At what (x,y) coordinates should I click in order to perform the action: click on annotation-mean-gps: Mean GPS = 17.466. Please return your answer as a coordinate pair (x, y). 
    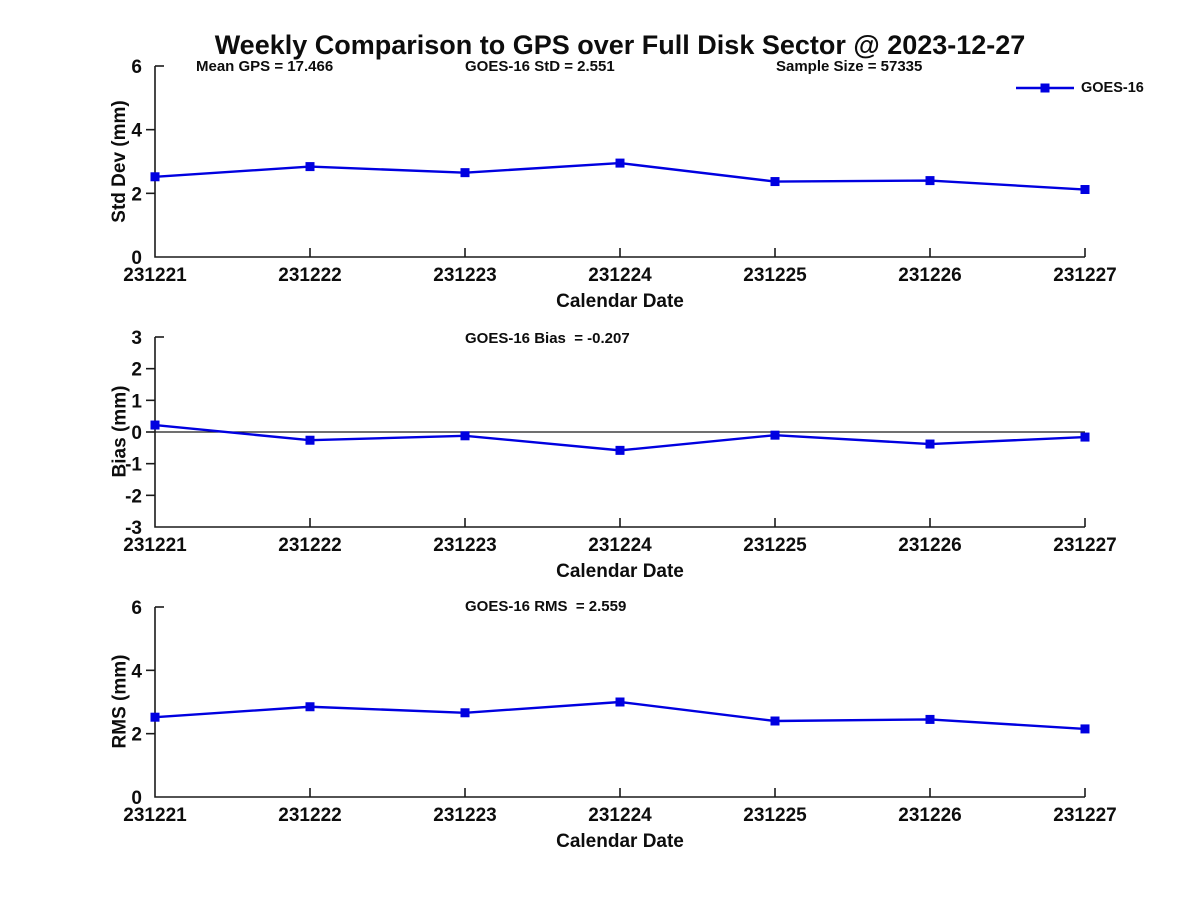
    Looking at the image, I should click on (265, 66).